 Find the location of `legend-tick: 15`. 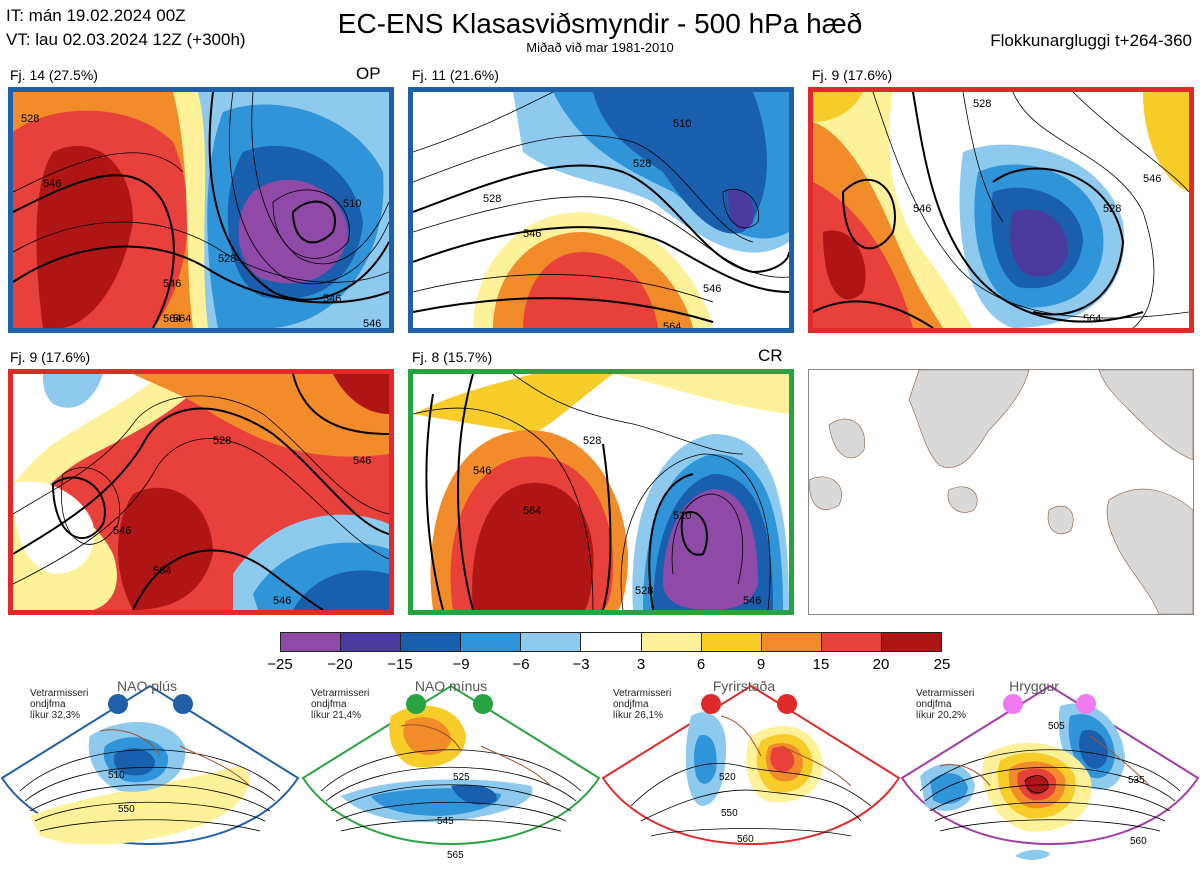

legend-tick: 15 is located at coordinates (821, 664).